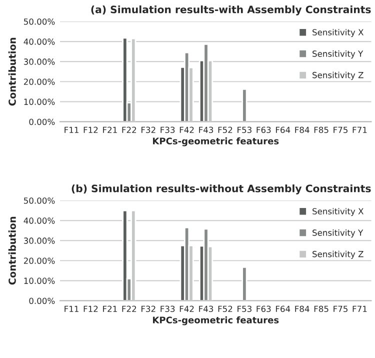  Describe the element at coordinates (231, 10) in the screenshot. I see `chart-title: (a) Simulation results-with Assembly Constraints` at that location.